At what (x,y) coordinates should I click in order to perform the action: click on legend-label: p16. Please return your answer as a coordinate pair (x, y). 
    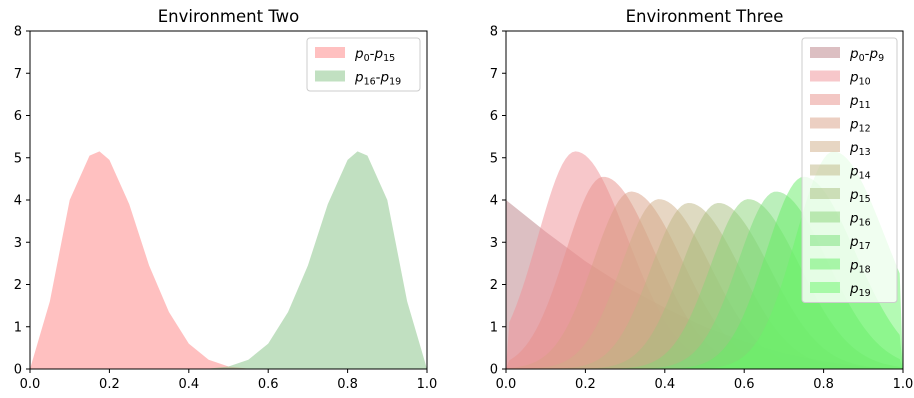
    Looking at the image, I should click on (860, 220).